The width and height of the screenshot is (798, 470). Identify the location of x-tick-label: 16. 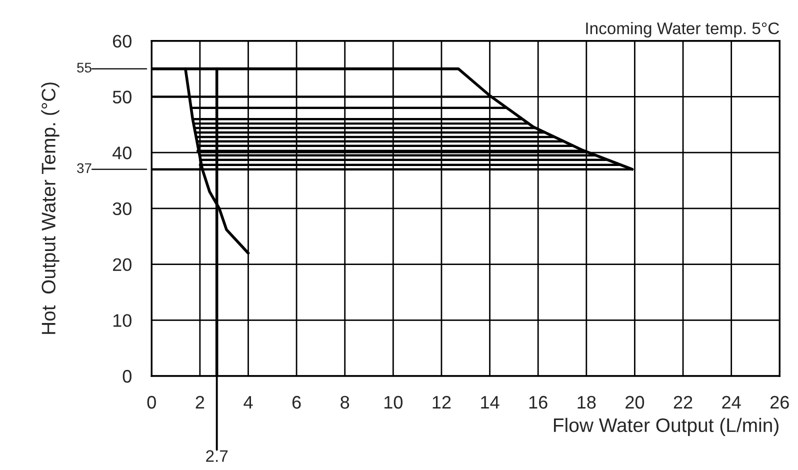
(538, 402).